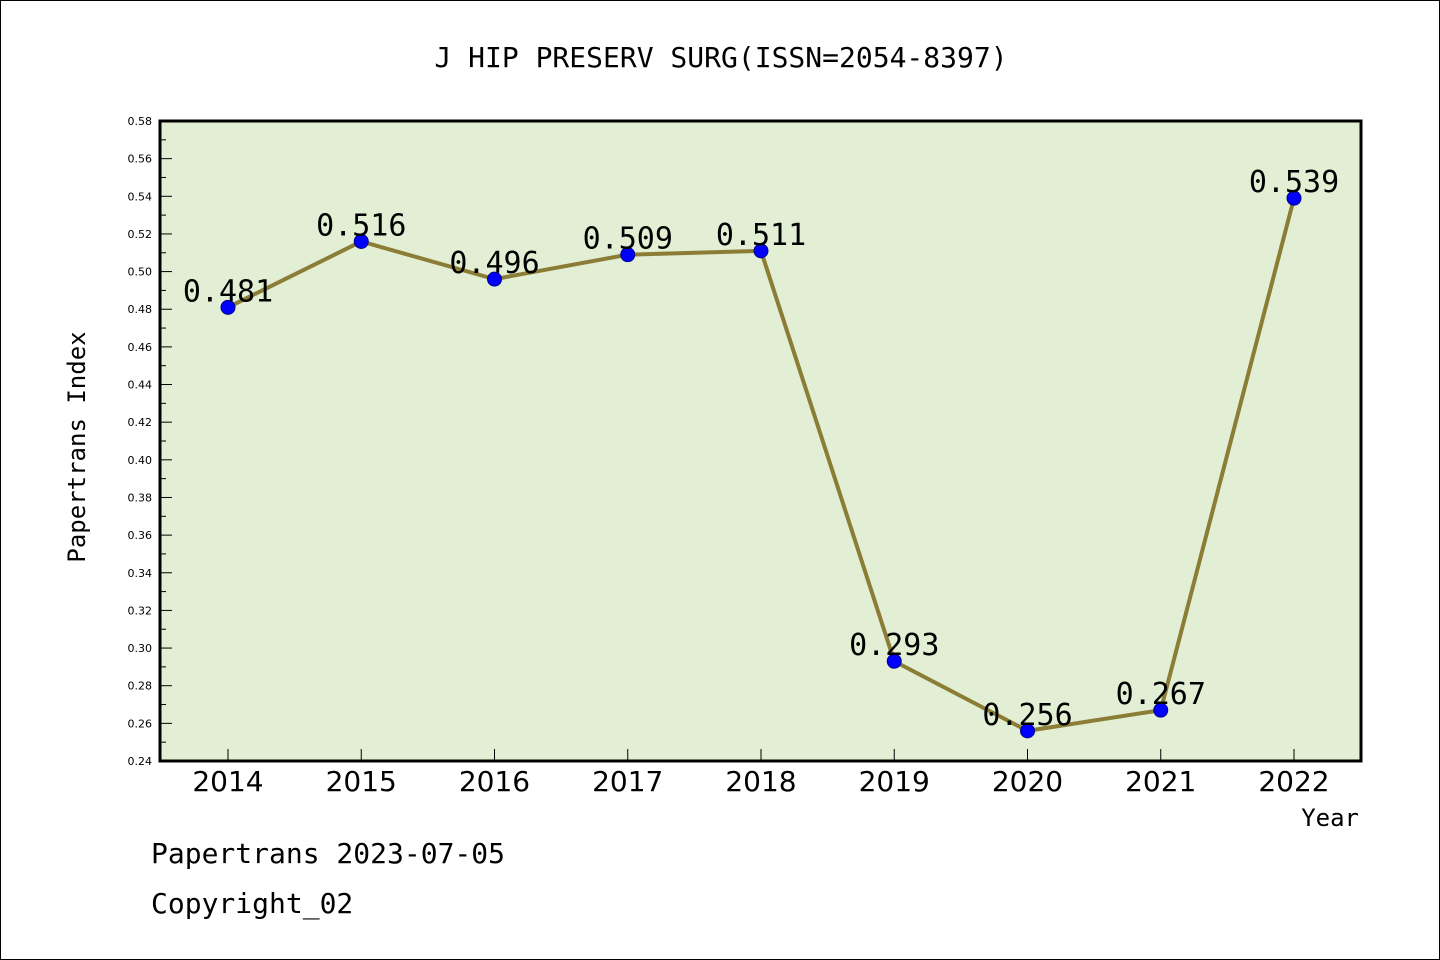 This screenshot has height=960, width=1440. I want to click on y-tick-label: 0.42, so click(140, 422).